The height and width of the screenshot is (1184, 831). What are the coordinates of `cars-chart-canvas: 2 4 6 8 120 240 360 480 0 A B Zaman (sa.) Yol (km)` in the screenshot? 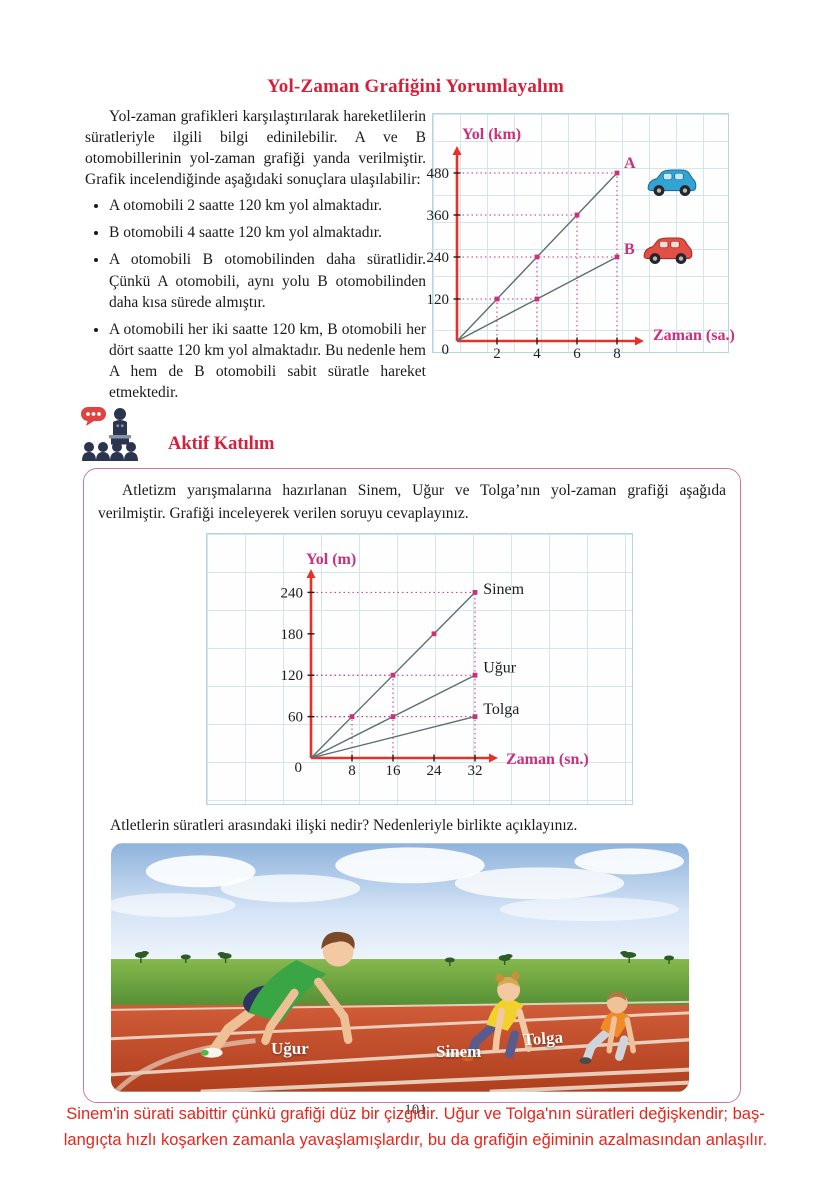 It's located at (581, 244).